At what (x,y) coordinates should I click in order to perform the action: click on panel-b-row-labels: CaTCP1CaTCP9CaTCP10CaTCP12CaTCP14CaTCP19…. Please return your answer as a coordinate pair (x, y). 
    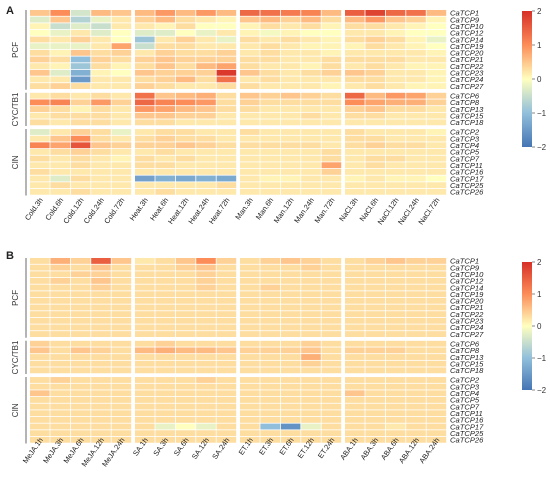
    Looking at the image, I should click on (467, 351).